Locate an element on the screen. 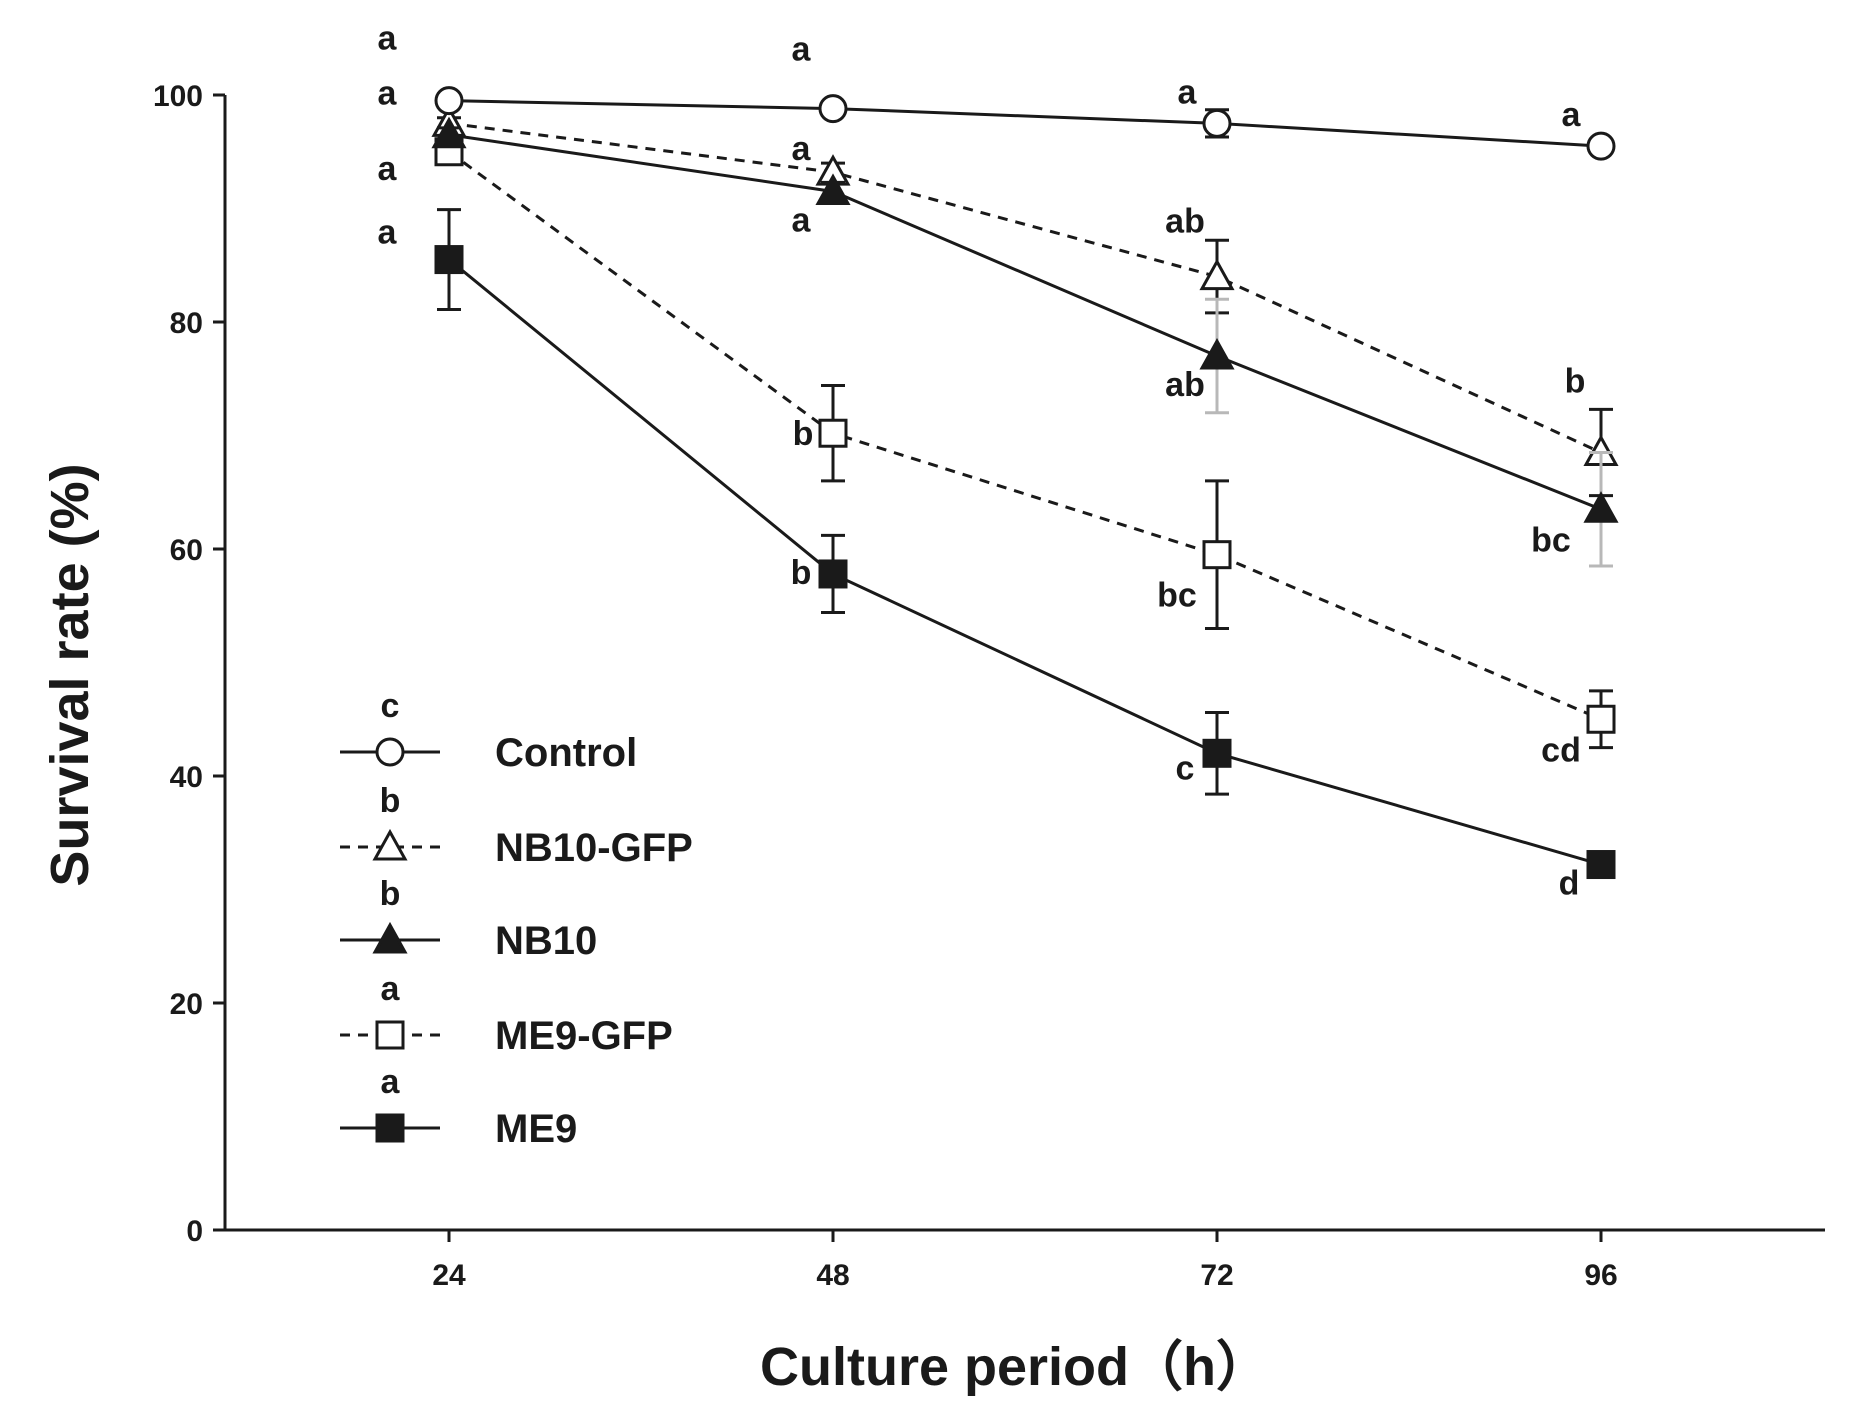 This screenshot has height=1427, width=1850. y-tick-label: 20 is located at coordinates (186, 1004).